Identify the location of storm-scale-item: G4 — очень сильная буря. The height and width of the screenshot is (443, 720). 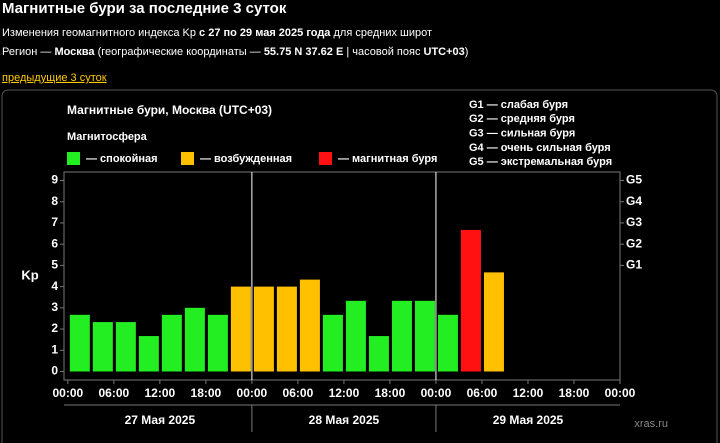
(540, 148).